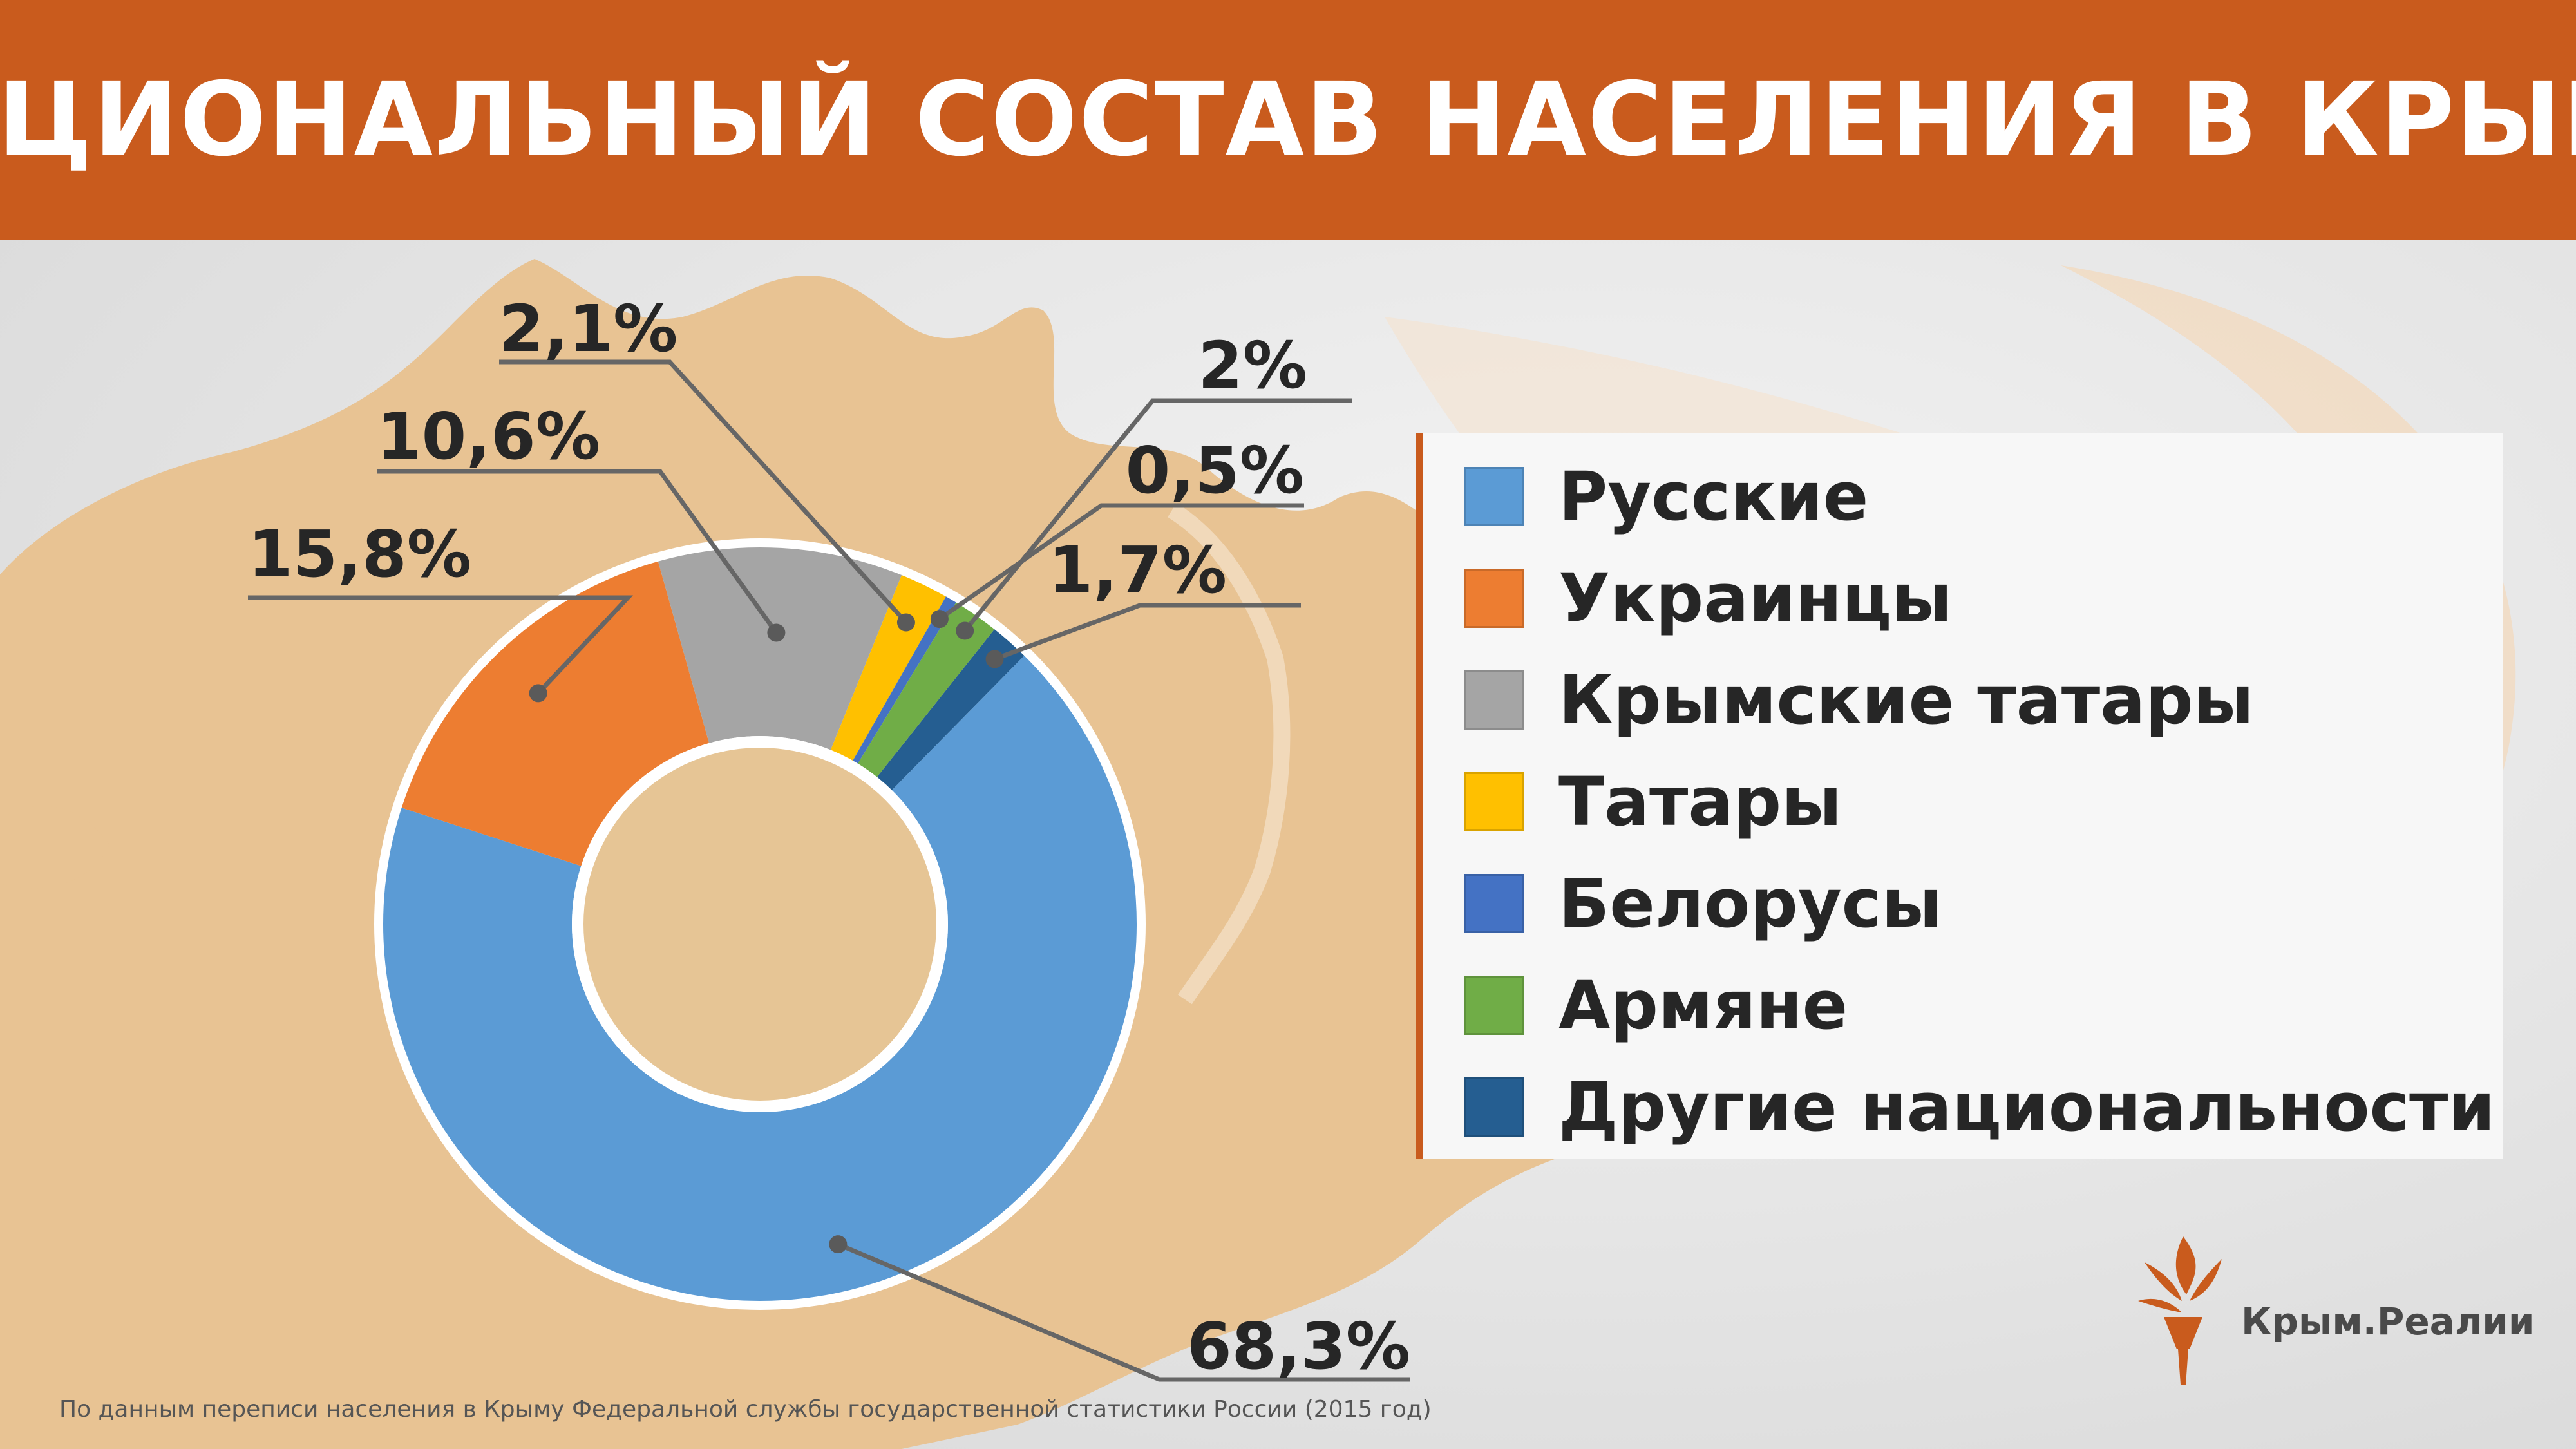  What do you see at coordinates (2027, 1107) in the screenshot?
I see `legend-label: Другие национальности` at bounding box center [2027, 1107].